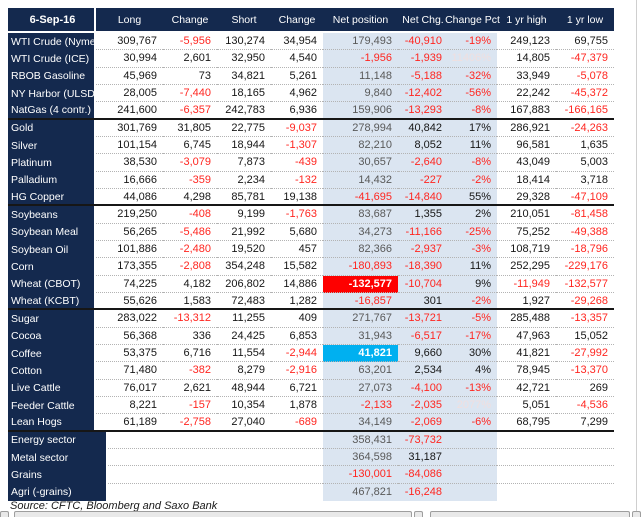 This screenshot has width=641, height=517. What do you see at coordinates (190, 94) in the screenshot?
I see `cell-change-long: -7,440` at bounding box center [190, 94].